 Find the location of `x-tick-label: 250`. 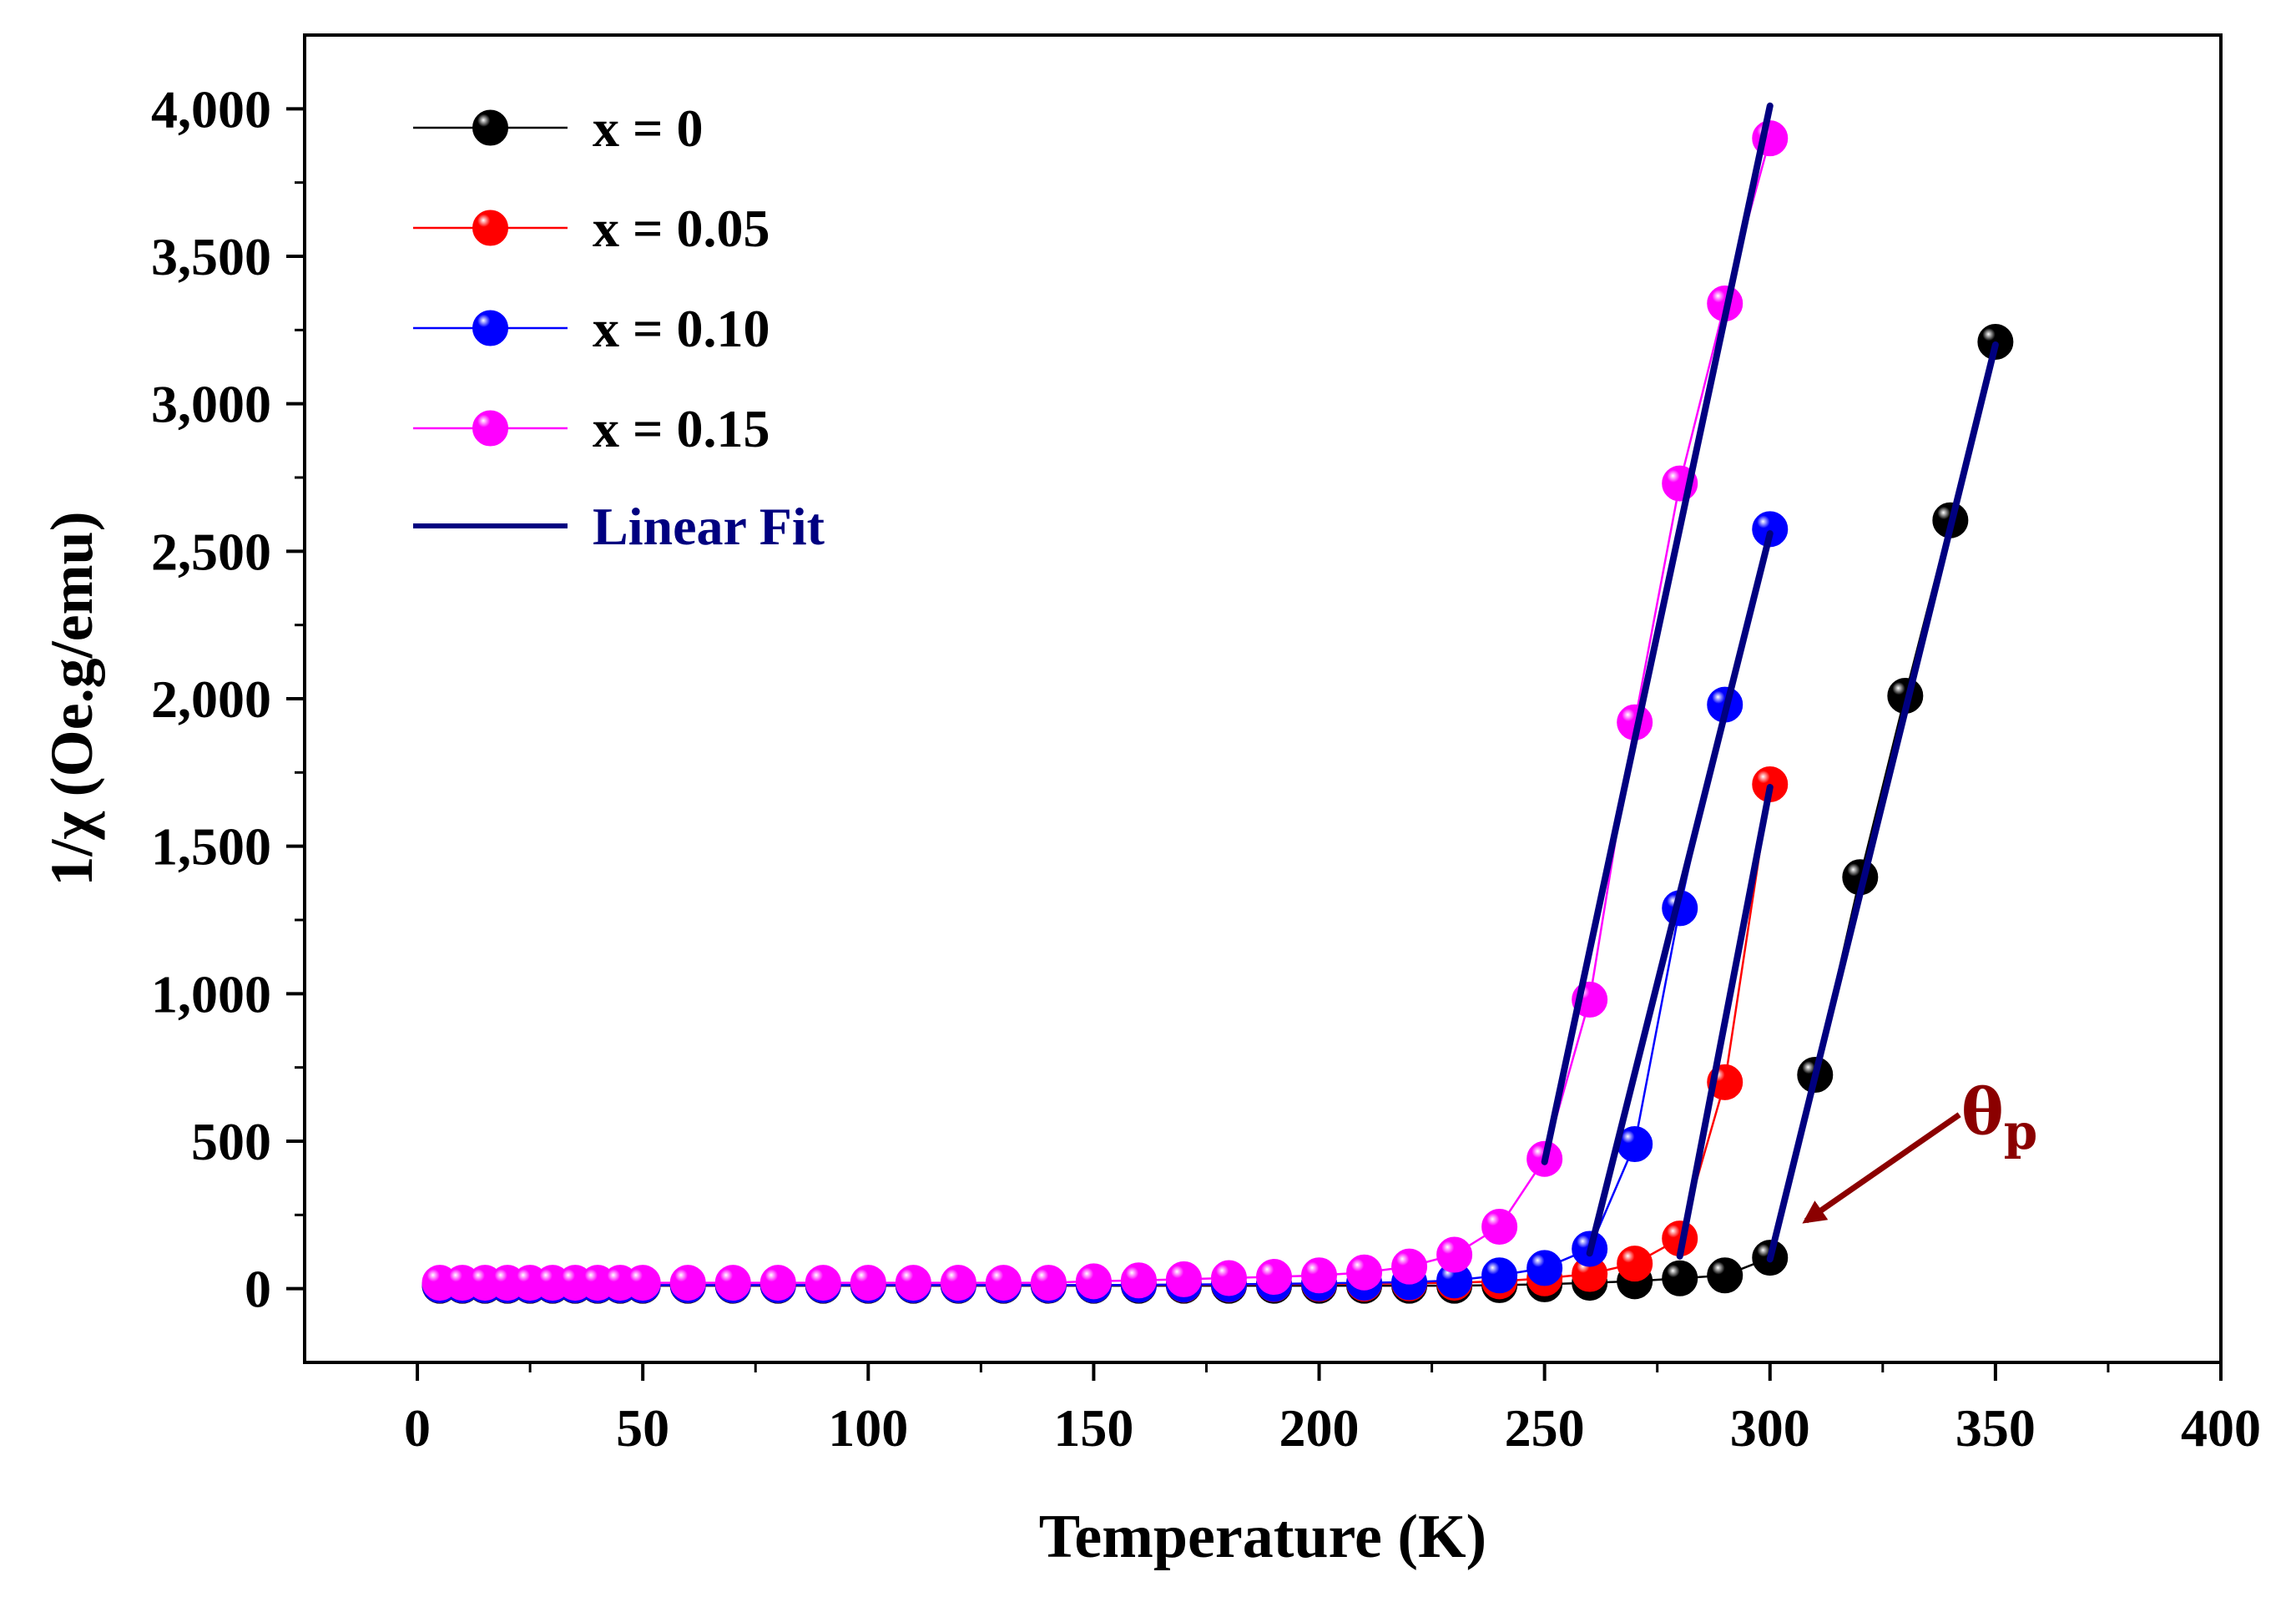

x-tick-label: 250 is located at coordinates (1545, 1428).